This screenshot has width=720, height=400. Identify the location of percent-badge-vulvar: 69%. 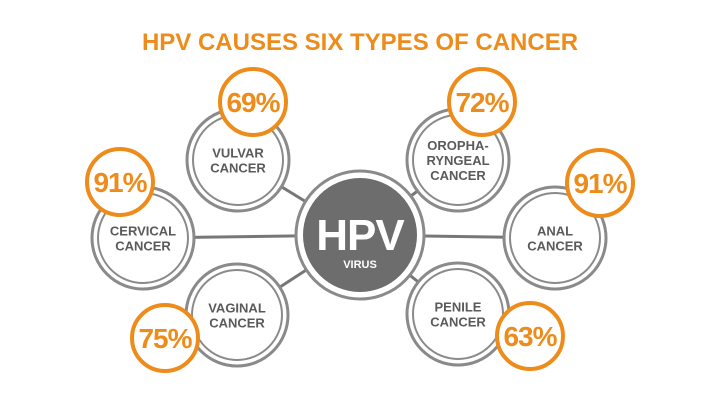
(253, 102).